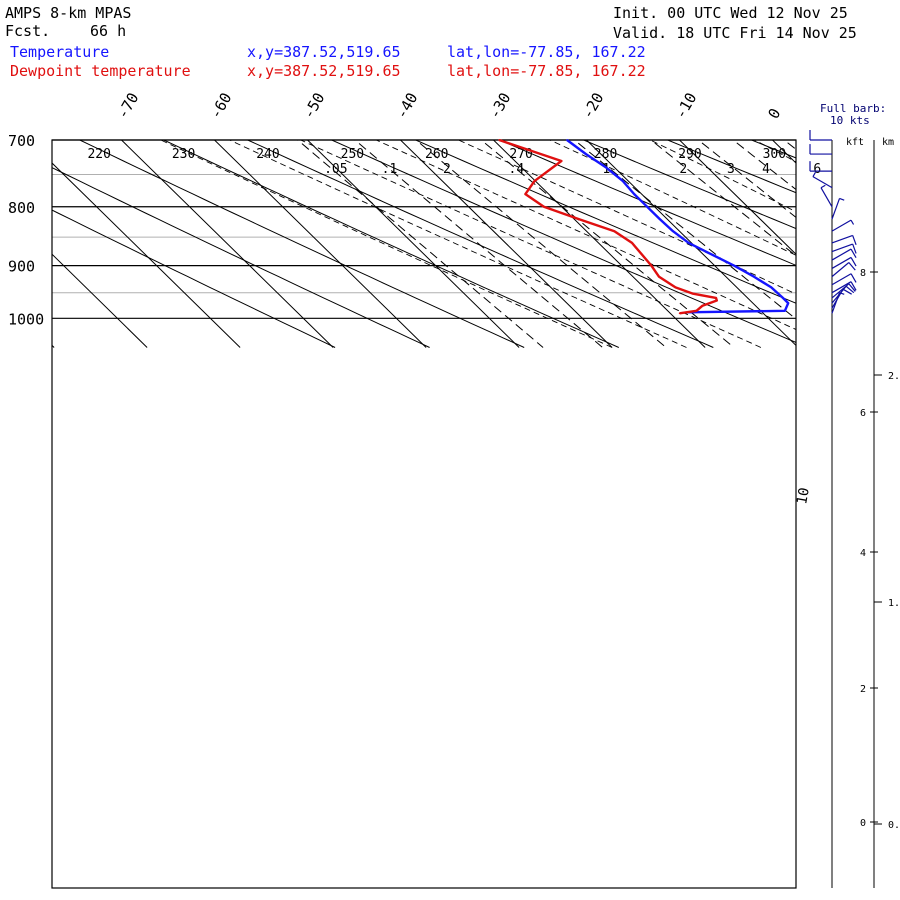 The height and width of the screenshot is (900, 900). I want to click on pressure-tick-label: 900, so click(21, 267).